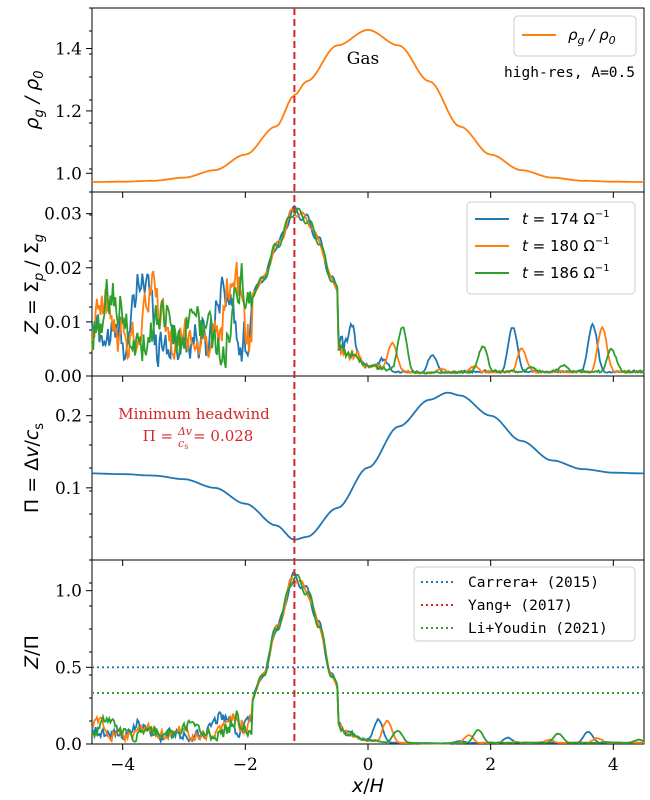 This screenshot has width=650, height=800. I want to click on xtick-label: −4, so click(122, 765).